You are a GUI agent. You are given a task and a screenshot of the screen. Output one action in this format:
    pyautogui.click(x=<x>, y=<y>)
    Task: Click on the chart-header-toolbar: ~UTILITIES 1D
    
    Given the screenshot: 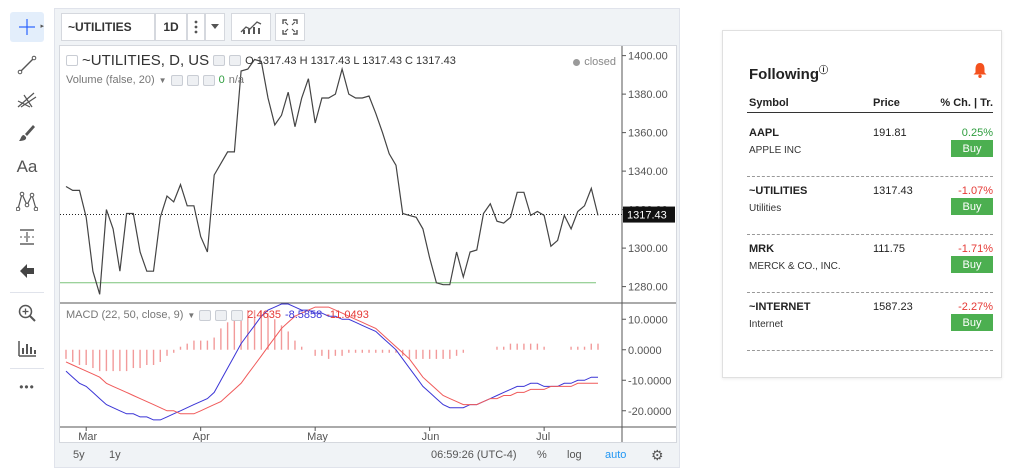 What is the action you would take?
    pyautogui.click(x=368, y=27)
    